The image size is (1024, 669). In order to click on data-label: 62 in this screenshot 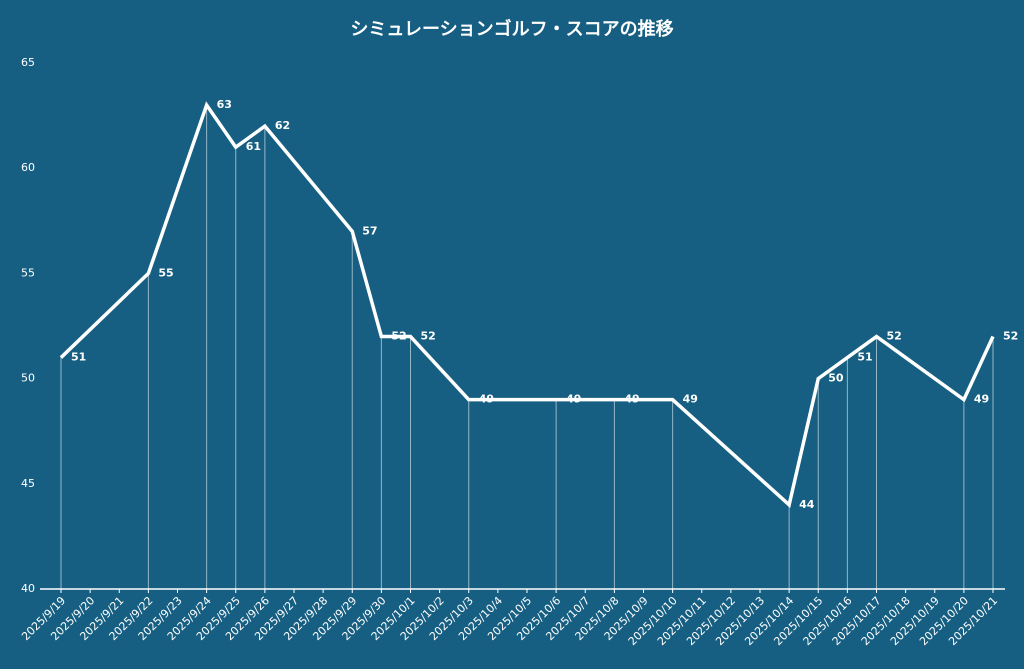, I will do `click(282, 125)`.